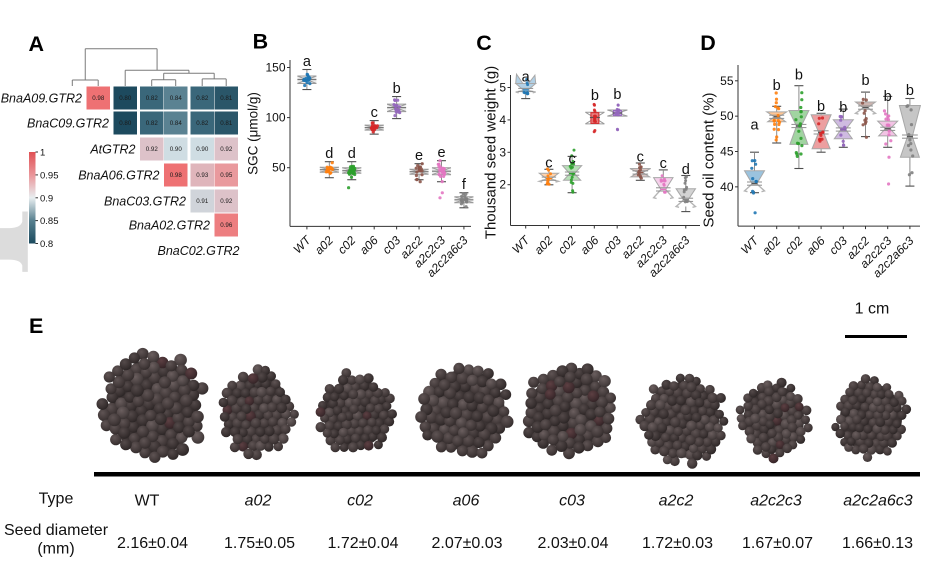  What do you see at coordinates (466, 501) in the screenshot?
I see `svg-text: a06` at bounding box center [466, 501].